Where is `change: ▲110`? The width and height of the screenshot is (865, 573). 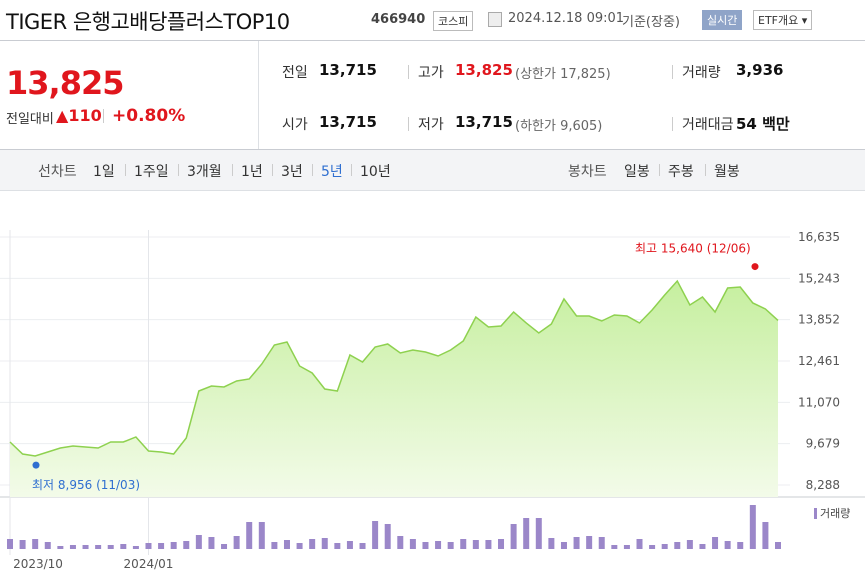 change: ▲110 is located at coordinates (79, 115).